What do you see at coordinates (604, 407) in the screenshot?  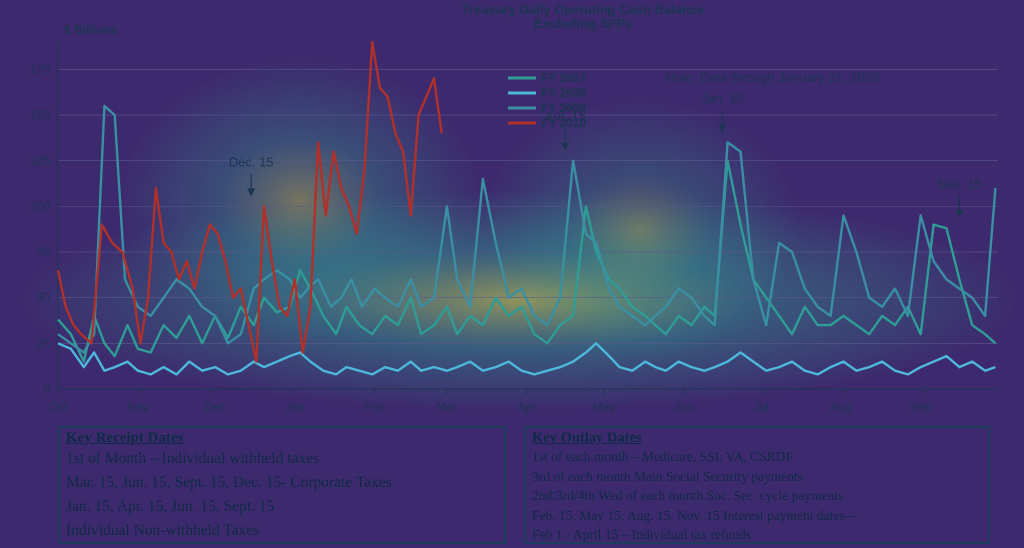 I see `x-tick-label: May` at bounding box center [604, 407].